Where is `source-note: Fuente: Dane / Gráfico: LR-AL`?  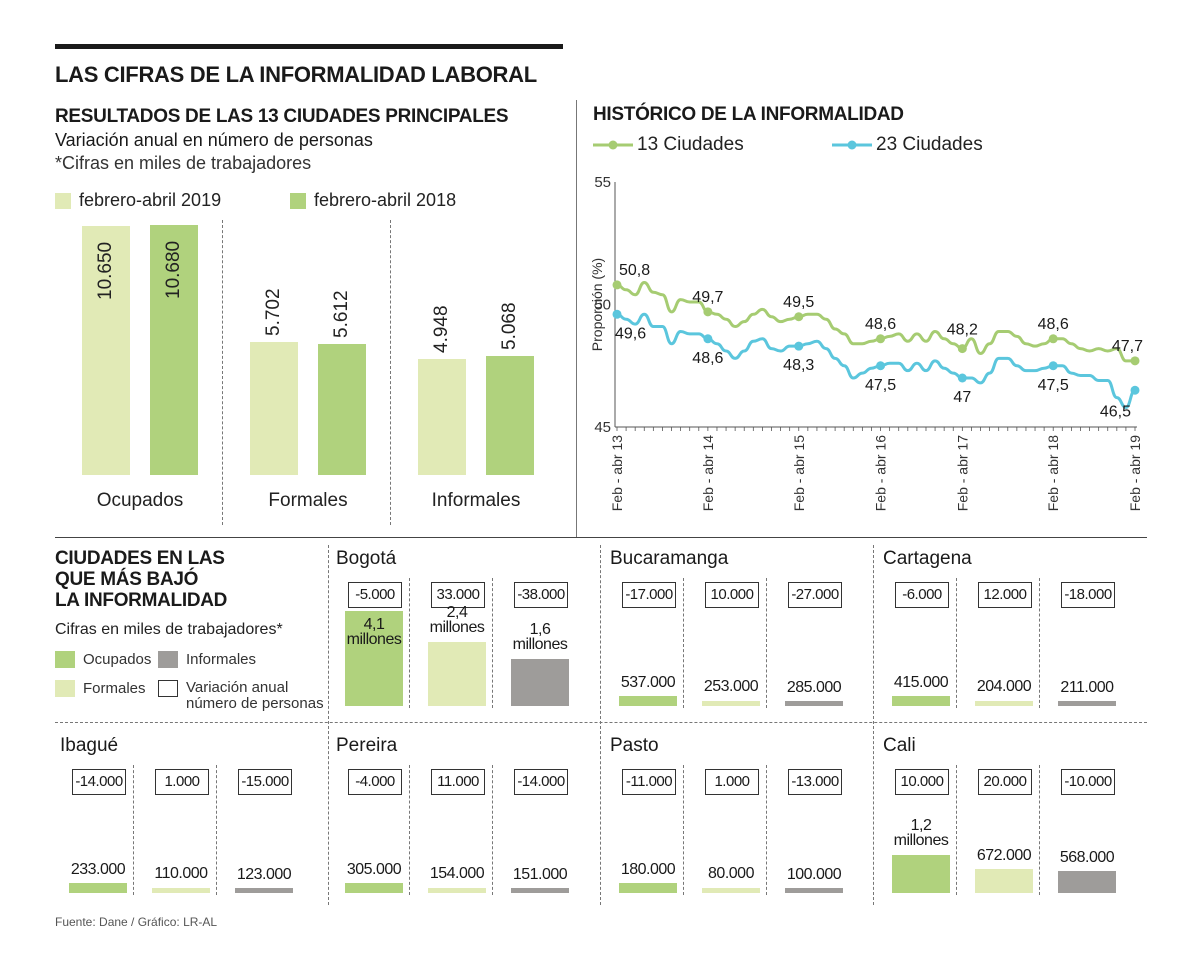
source-note: Fuente: Dane / Gráfico: LR-AL is located at coordinates (136, 922).